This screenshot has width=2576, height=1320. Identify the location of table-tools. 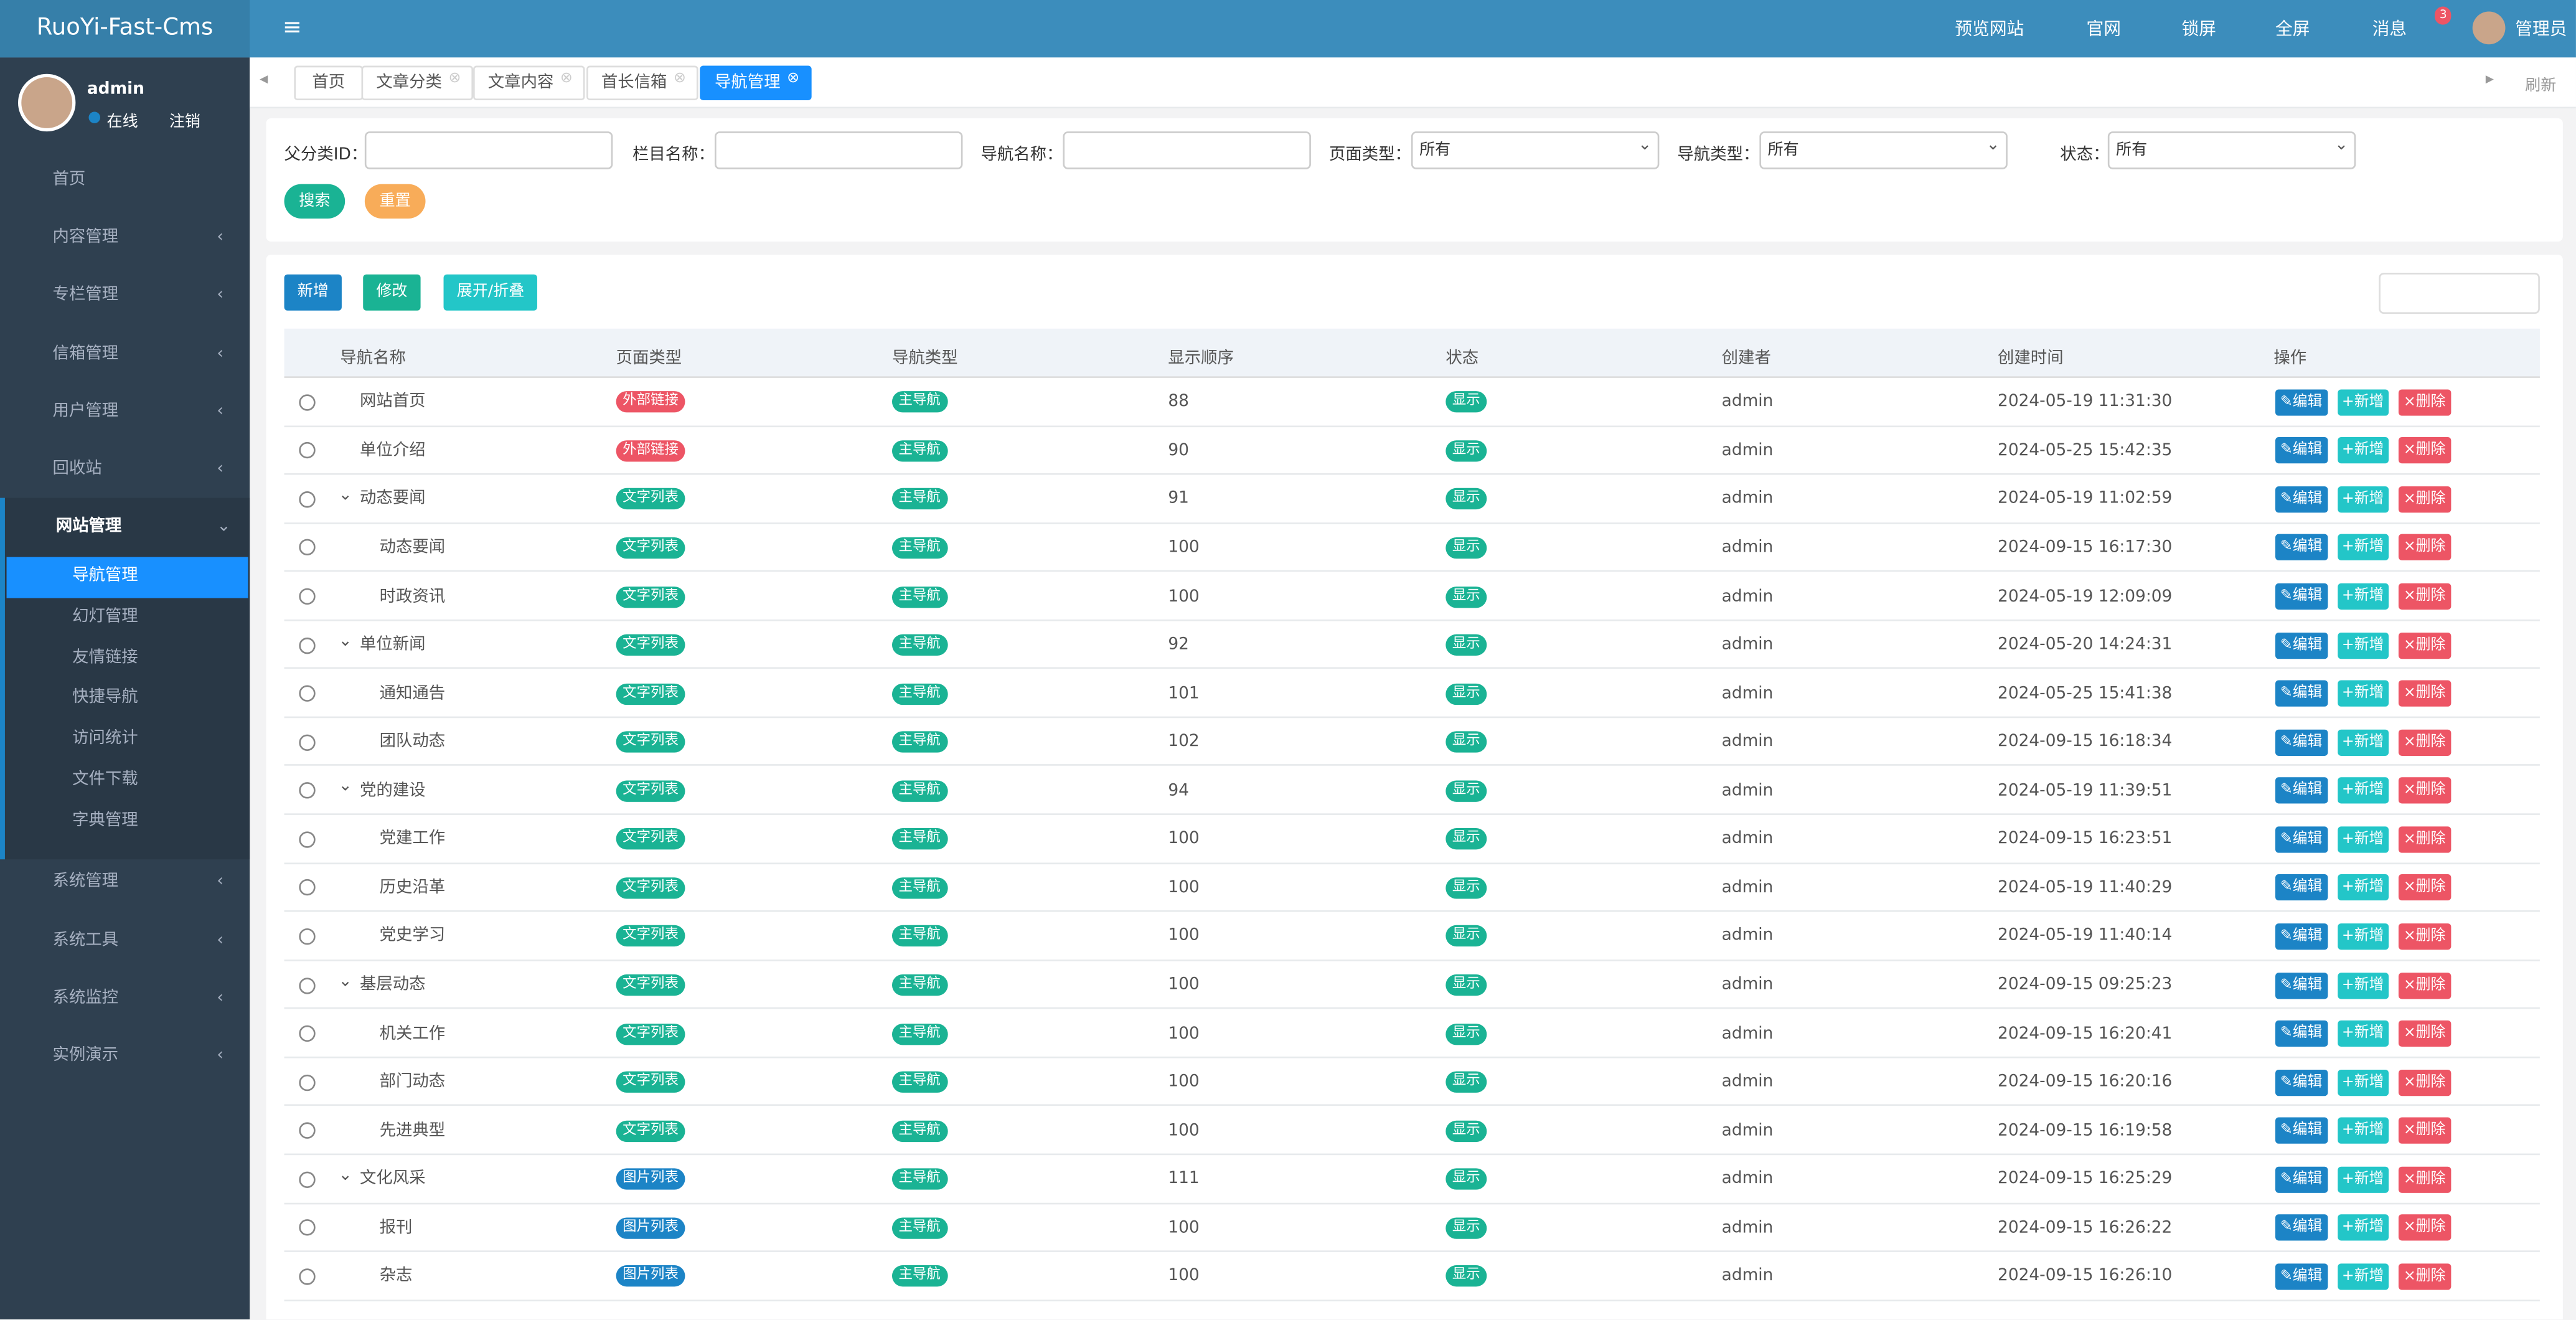
(2459, 293).